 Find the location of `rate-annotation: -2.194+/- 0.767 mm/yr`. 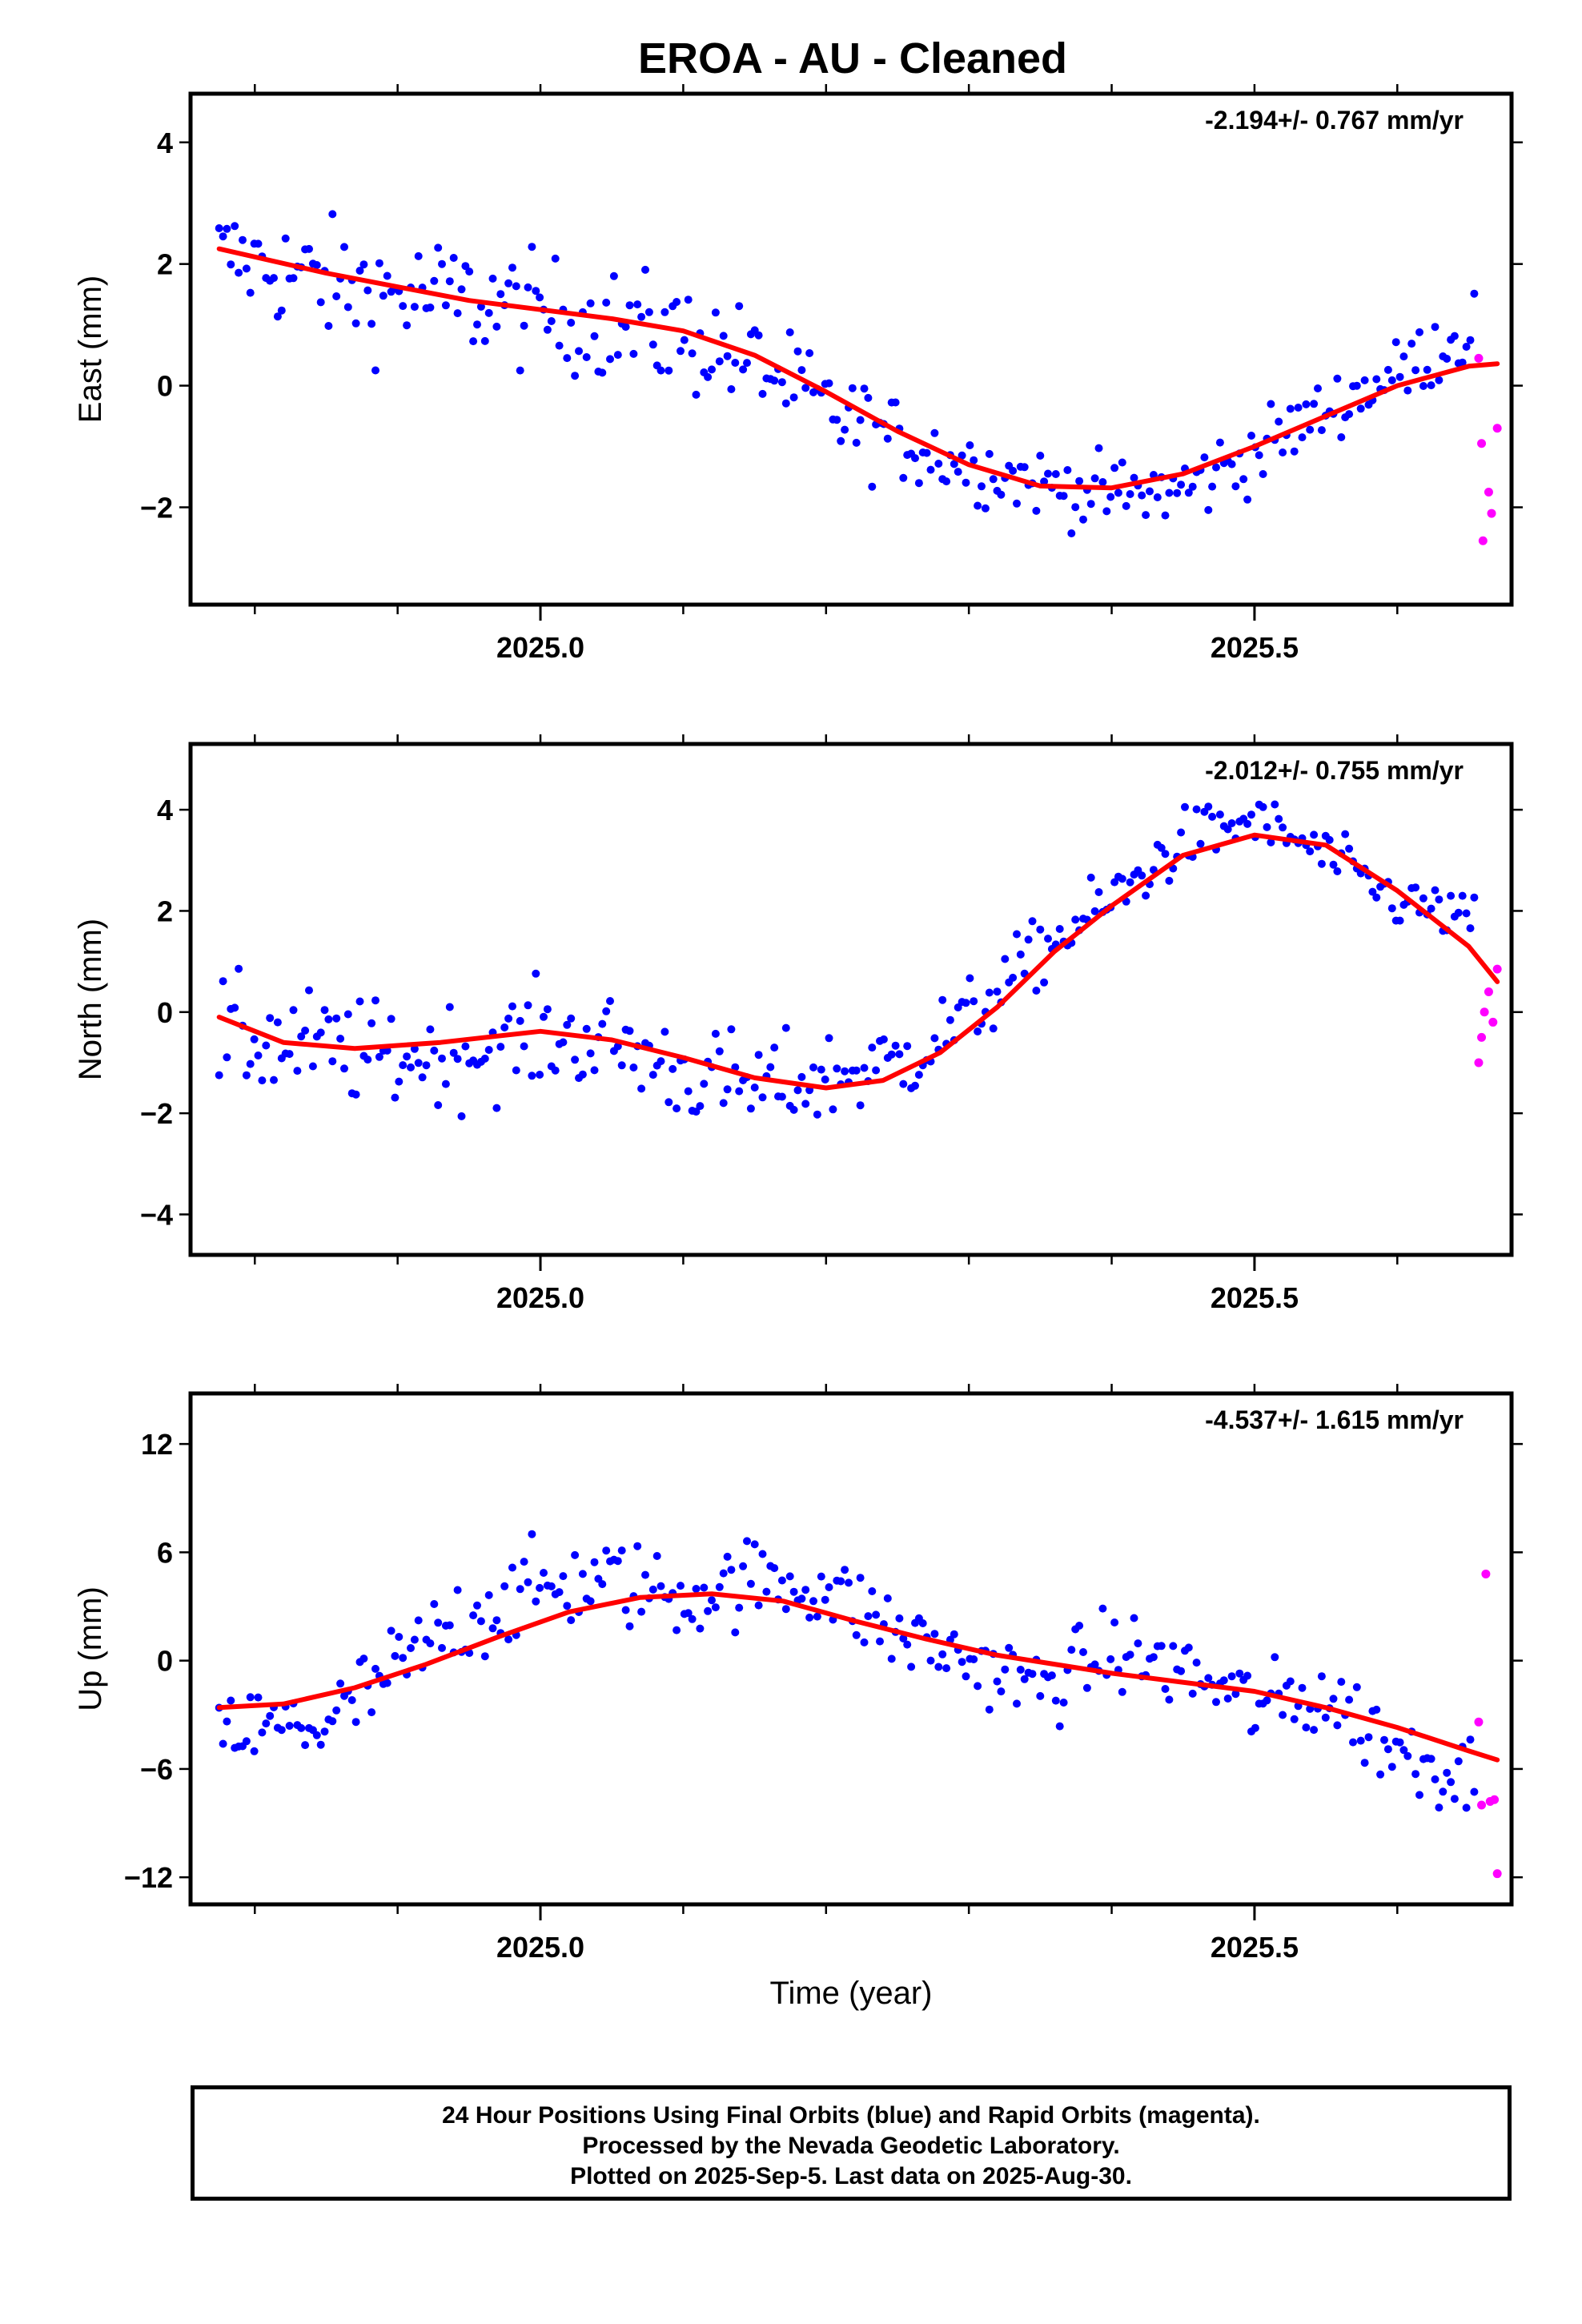

rate-annotation: -2.194+/- 0.767 mm/yr is located at coordinates (1334, 121).